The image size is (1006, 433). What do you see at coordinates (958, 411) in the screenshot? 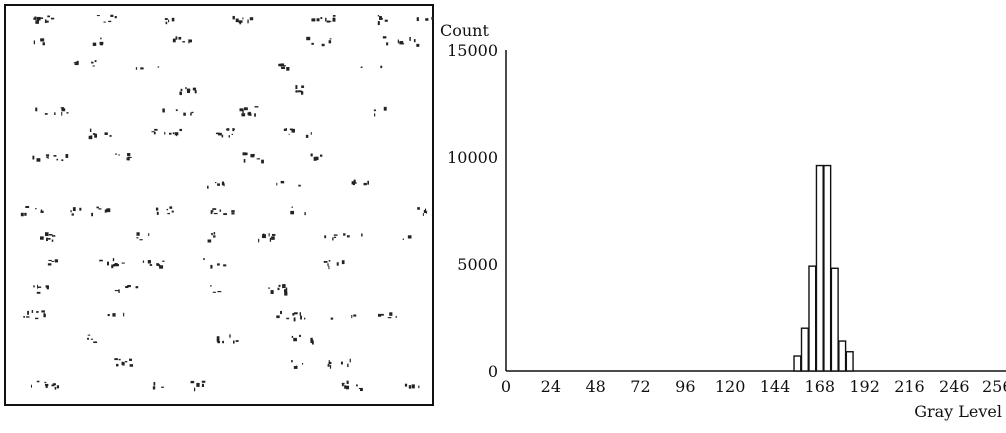
I see `x-axis-label: Gray Level` at bounding box center [958, 411].